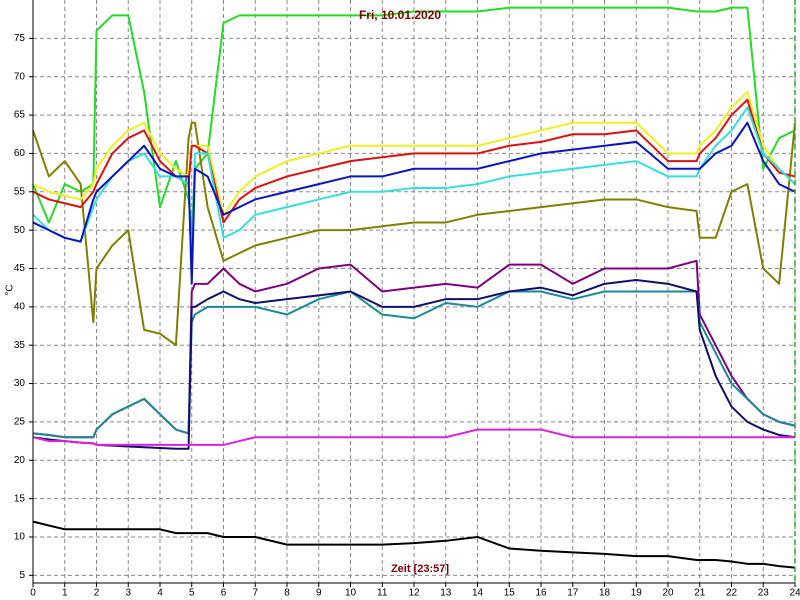 The width and height of the screenshot is (800, 600). What do you see at coordinates (20, 153) in the screenshot?
I see `y-tick-label: 60` at bounding box center [20, 153].